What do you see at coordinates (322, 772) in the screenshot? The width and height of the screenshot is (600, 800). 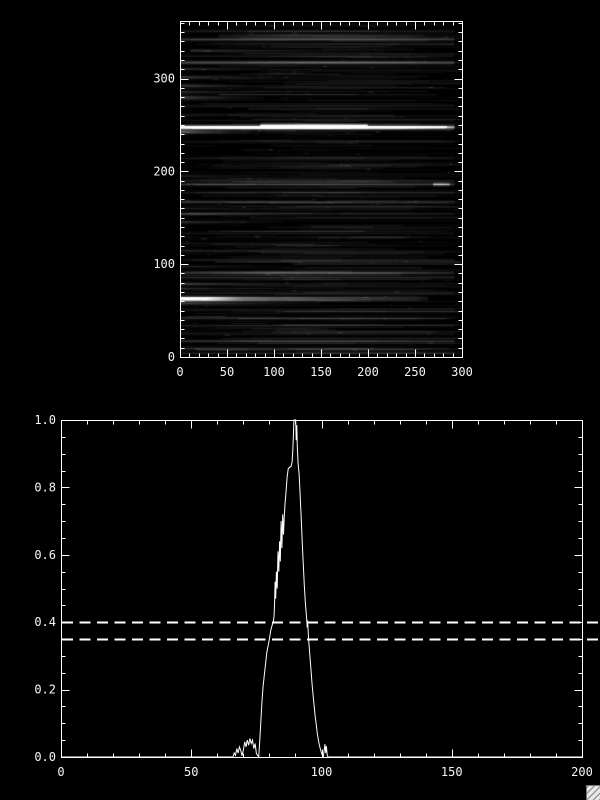 I see `profile-panel-x-tick-label: 100` at bounding box center [322, 772].